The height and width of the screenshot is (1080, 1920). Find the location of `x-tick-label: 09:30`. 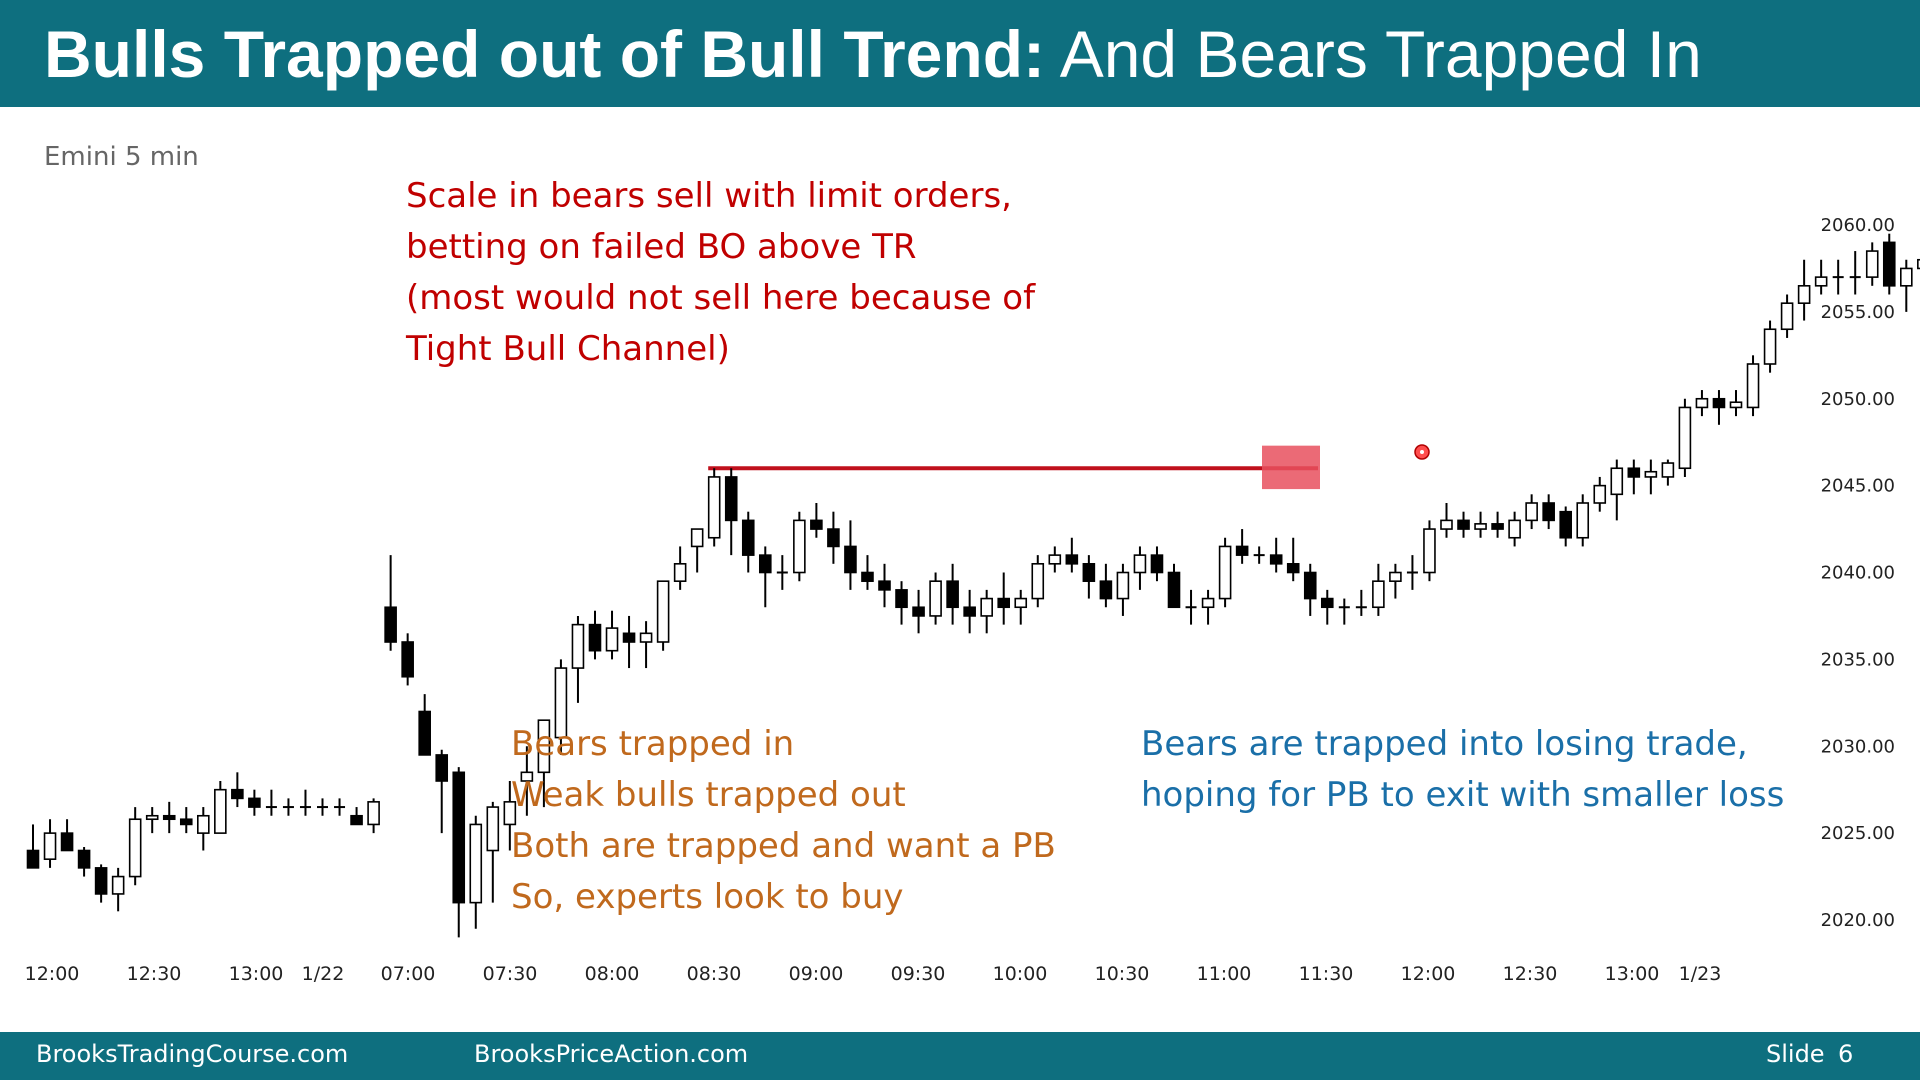

x-tick-label: 09:30 is located at coordinates (918, 974).